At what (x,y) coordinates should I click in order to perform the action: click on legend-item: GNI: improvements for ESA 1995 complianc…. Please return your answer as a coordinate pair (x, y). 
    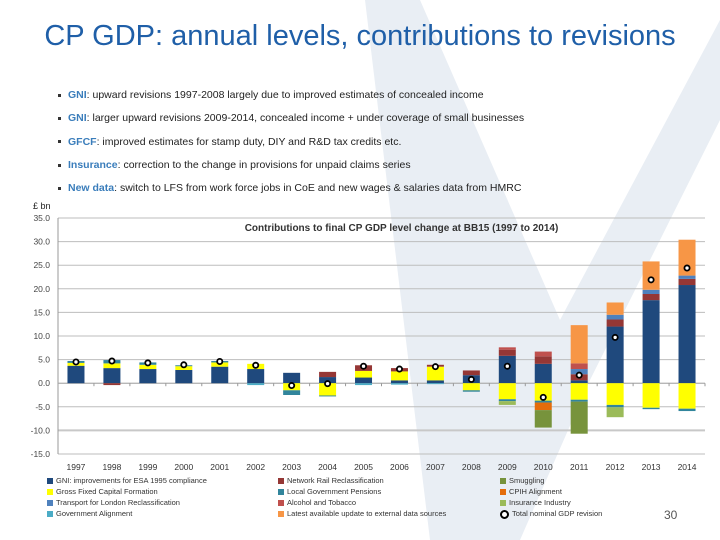
    Looking at the image, I should click on (127, 480).